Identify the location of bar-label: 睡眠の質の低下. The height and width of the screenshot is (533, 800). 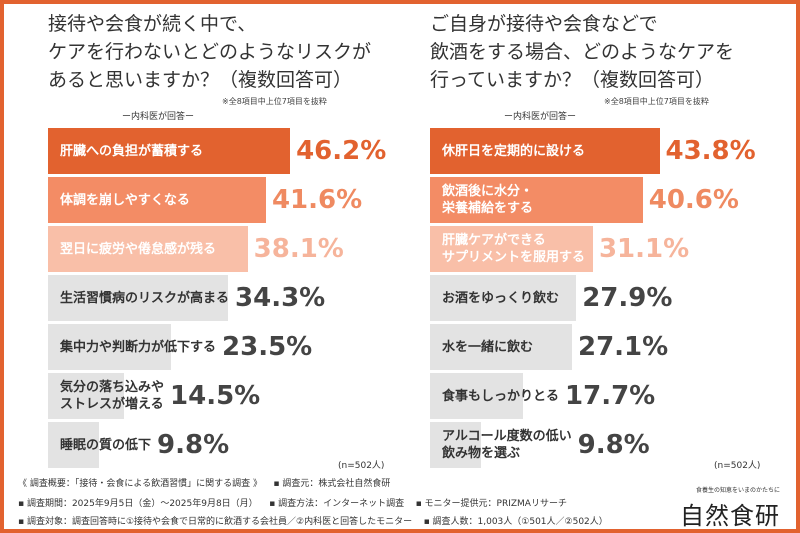
(106, 445).